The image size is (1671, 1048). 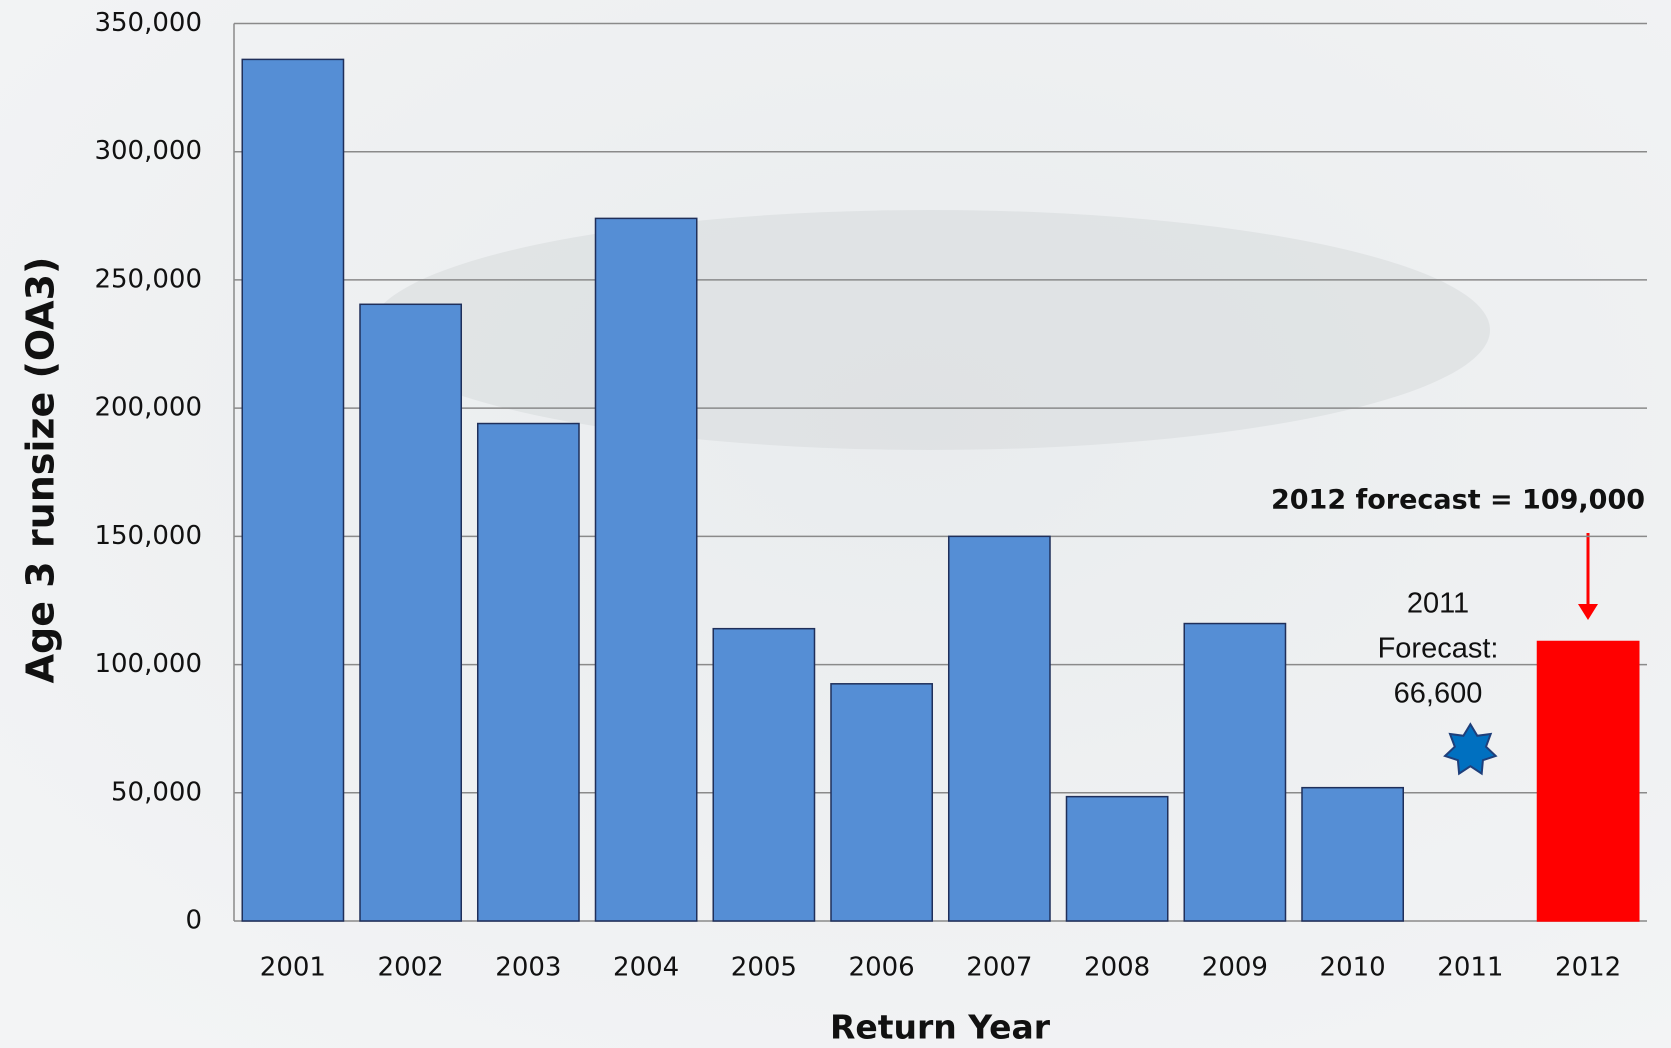 I want to click on y-tick-label: 200,000, so click(x=148, y=408).